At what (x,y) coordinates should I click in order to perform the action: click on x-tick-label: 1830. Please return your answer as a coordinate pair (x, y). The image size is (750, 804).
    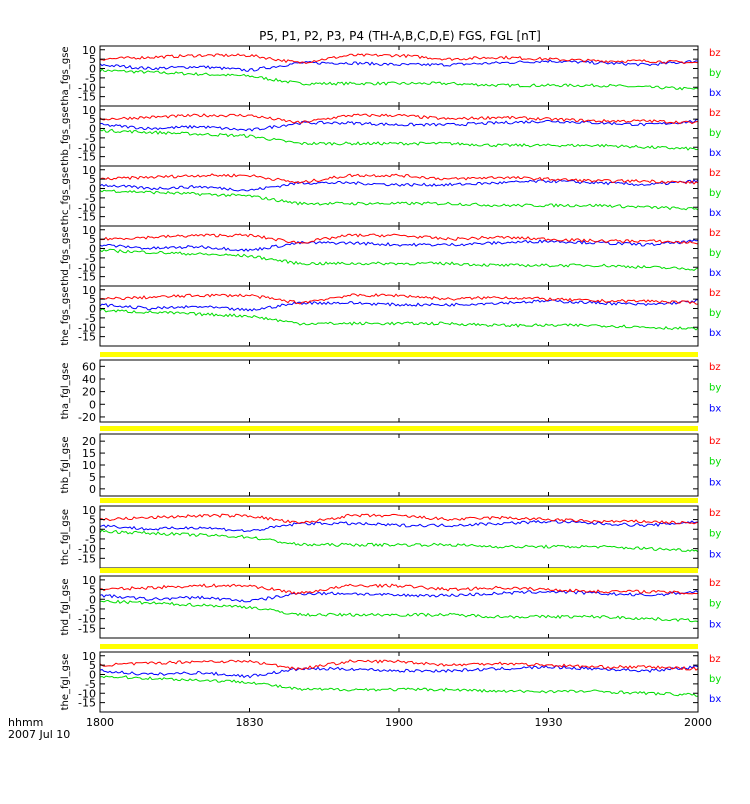
    Looking at the image, I should click on (250, 722).